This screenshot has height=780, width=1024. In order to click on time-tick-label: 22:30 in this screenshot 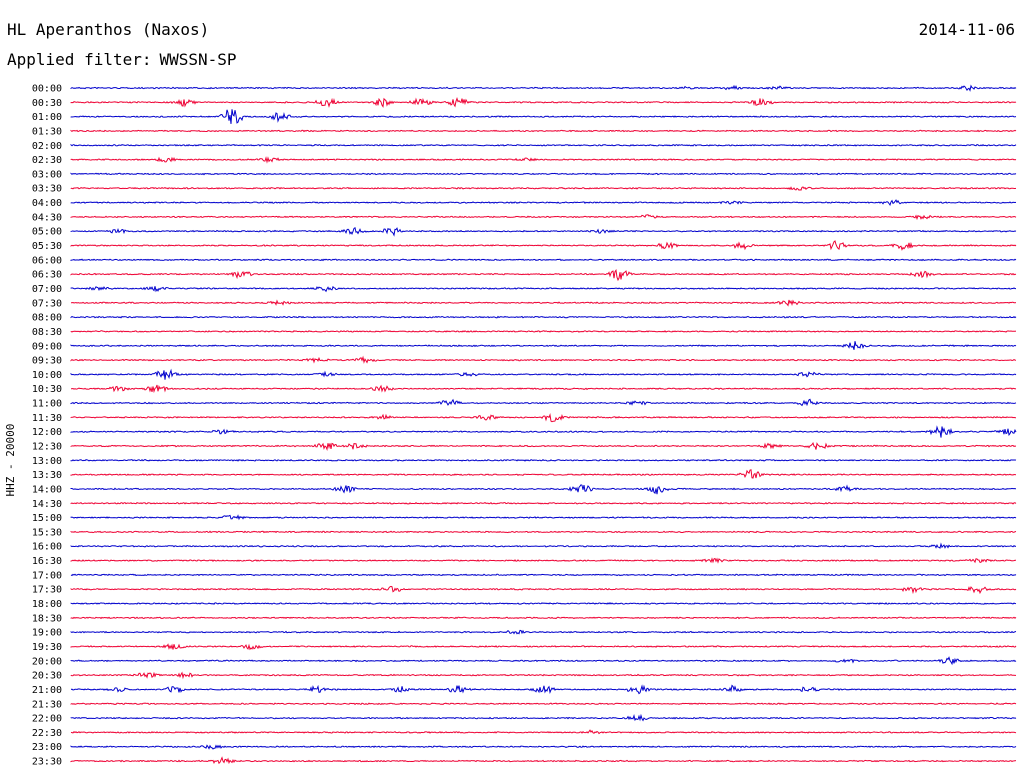, I will do `click(47, 733)`.